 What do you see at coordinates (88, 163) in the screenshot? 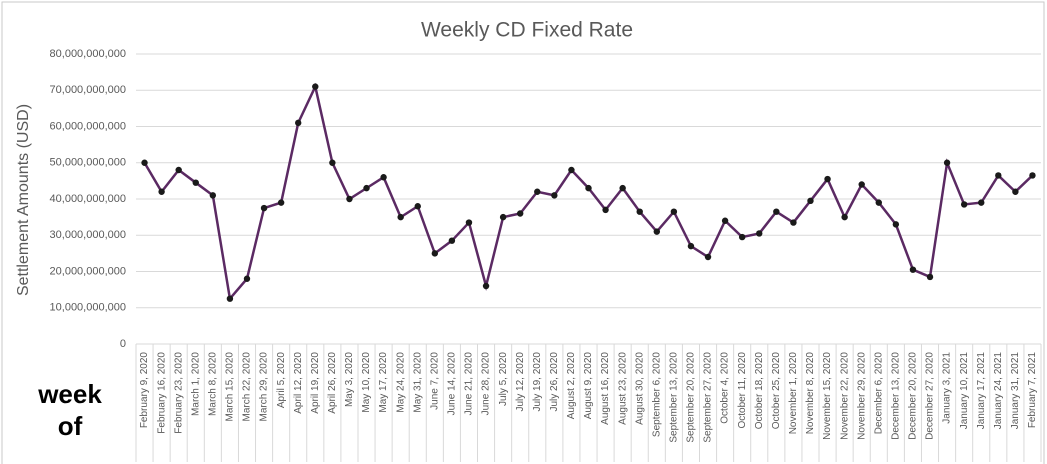
I see `y-tick-label: 50,000,000,000` at bounding box center [88, 163].